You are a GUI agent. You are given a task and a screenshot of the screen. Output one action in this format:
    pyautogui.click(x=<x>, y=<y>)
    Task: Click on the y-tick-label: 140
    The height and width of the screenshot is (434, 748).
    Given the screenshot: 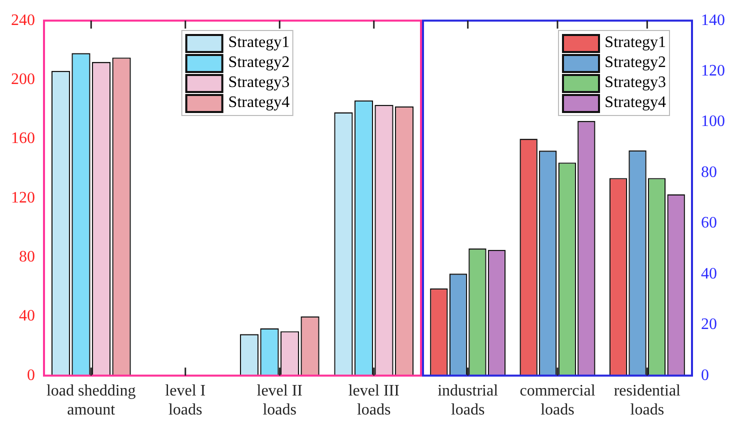 What is the action you would take?
    pyautogui.click(x=713, y=20)
    